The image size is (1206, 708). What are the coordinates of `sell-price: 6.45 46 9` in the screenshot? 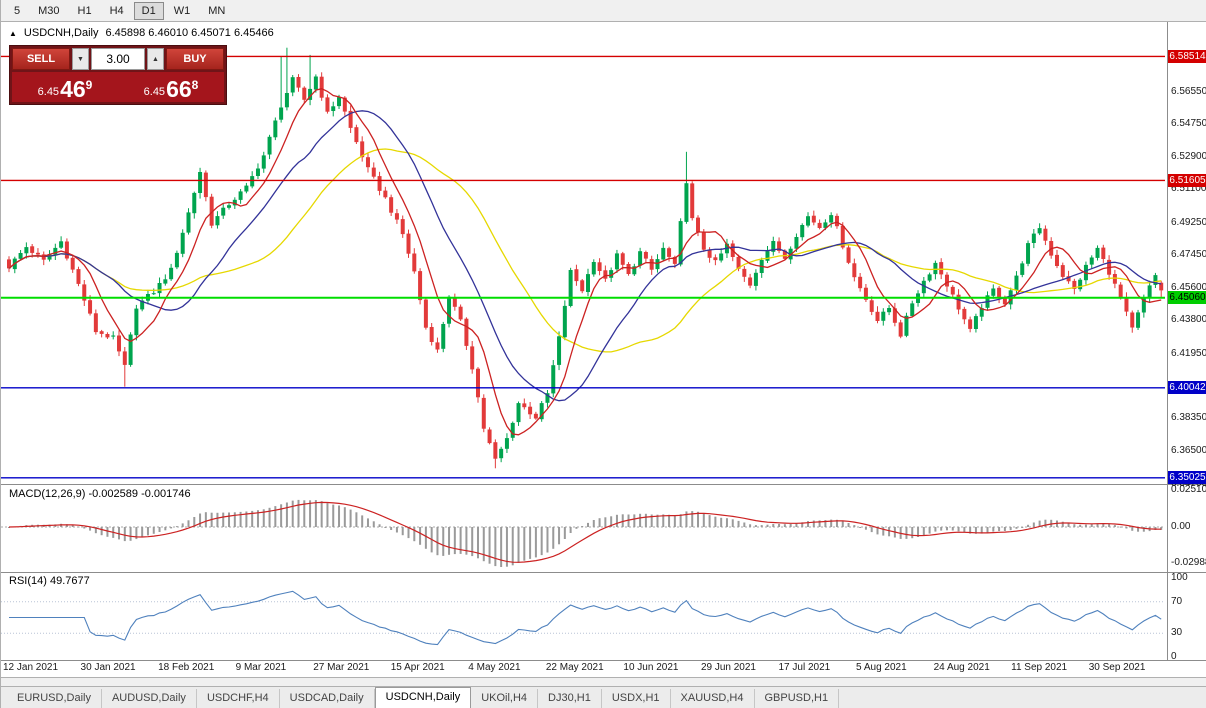 It's located at (65, 87).